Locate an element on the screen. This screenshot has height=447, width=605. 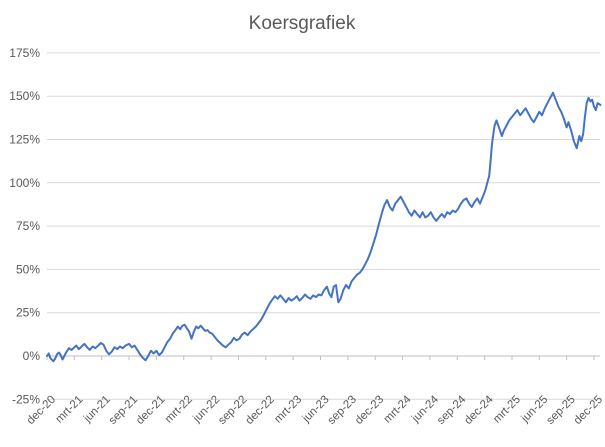
y-tick-label: -25% is located at coordinates (26, 399).